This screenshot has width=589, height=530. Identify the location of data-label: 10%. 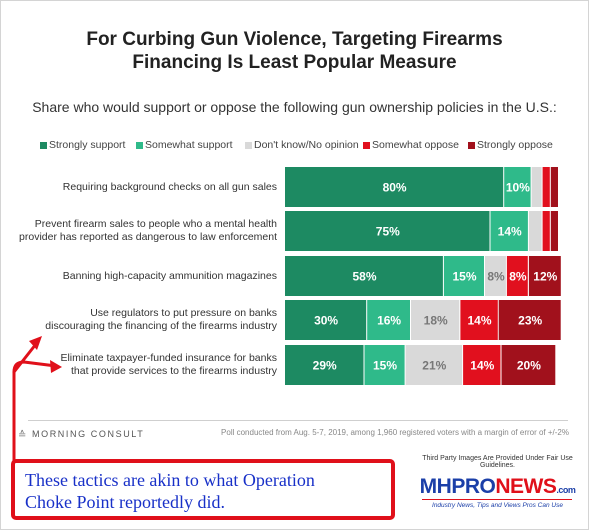
(518, 188).